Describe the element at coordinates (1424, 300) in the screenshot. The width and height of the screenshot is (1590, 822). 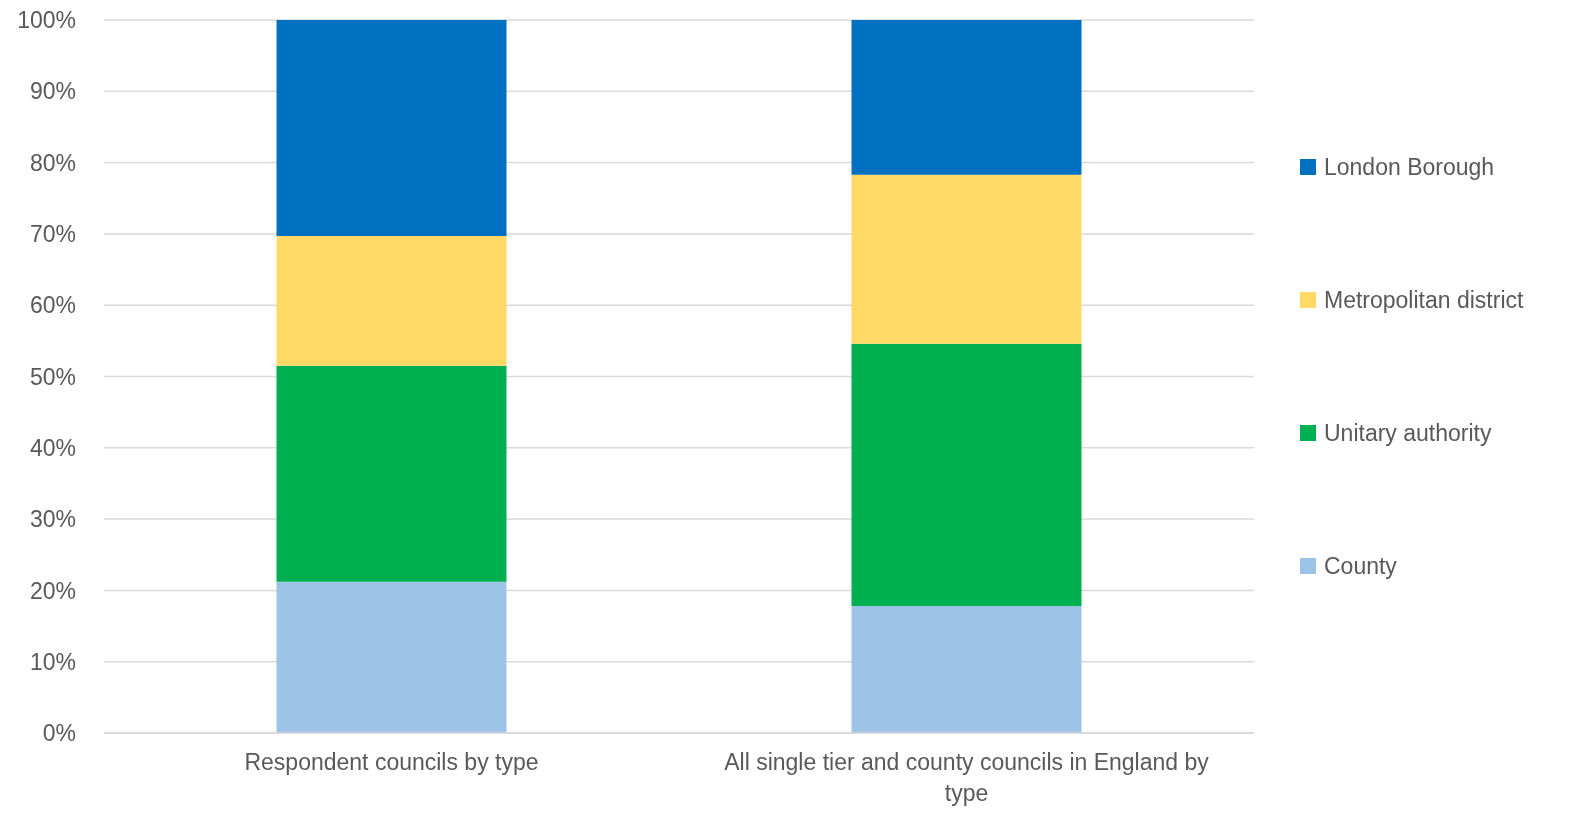
I see `legend-label: Metropolitan district` at that location.